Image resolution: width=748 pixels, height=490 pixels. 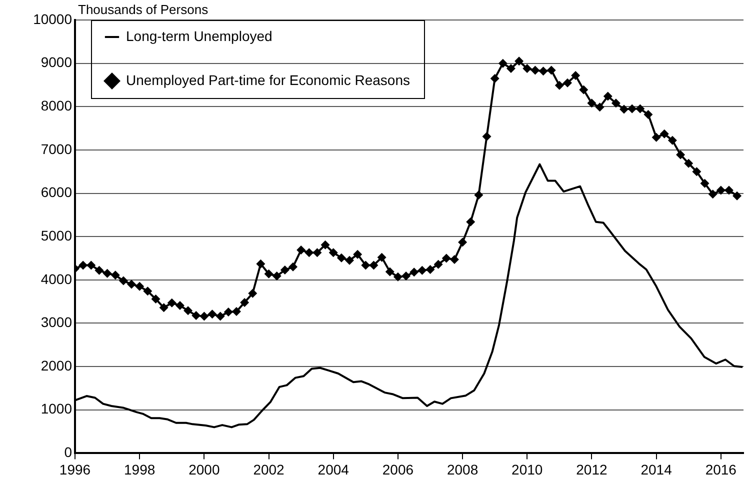 I want to click on x-tick-label: 2008, so click(x=462, y=469).